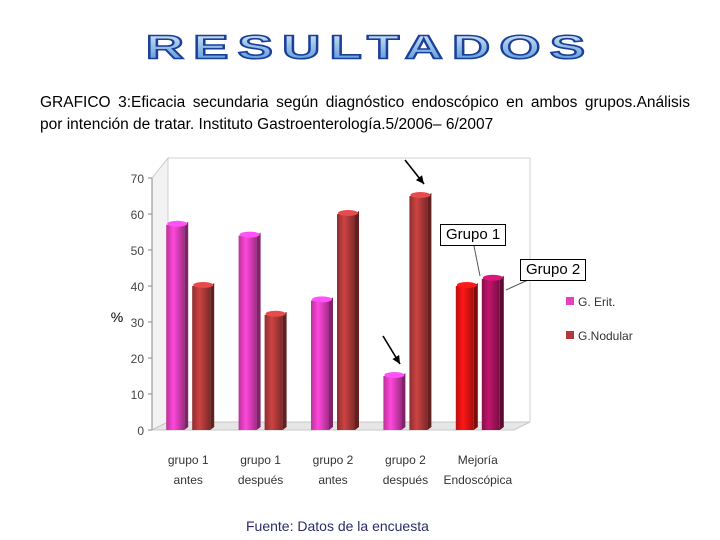 The image size is (720, 540). Describe the element at coordinates (391, 350) in the screenshot. I see `arrow-to-low-icon` at that location.